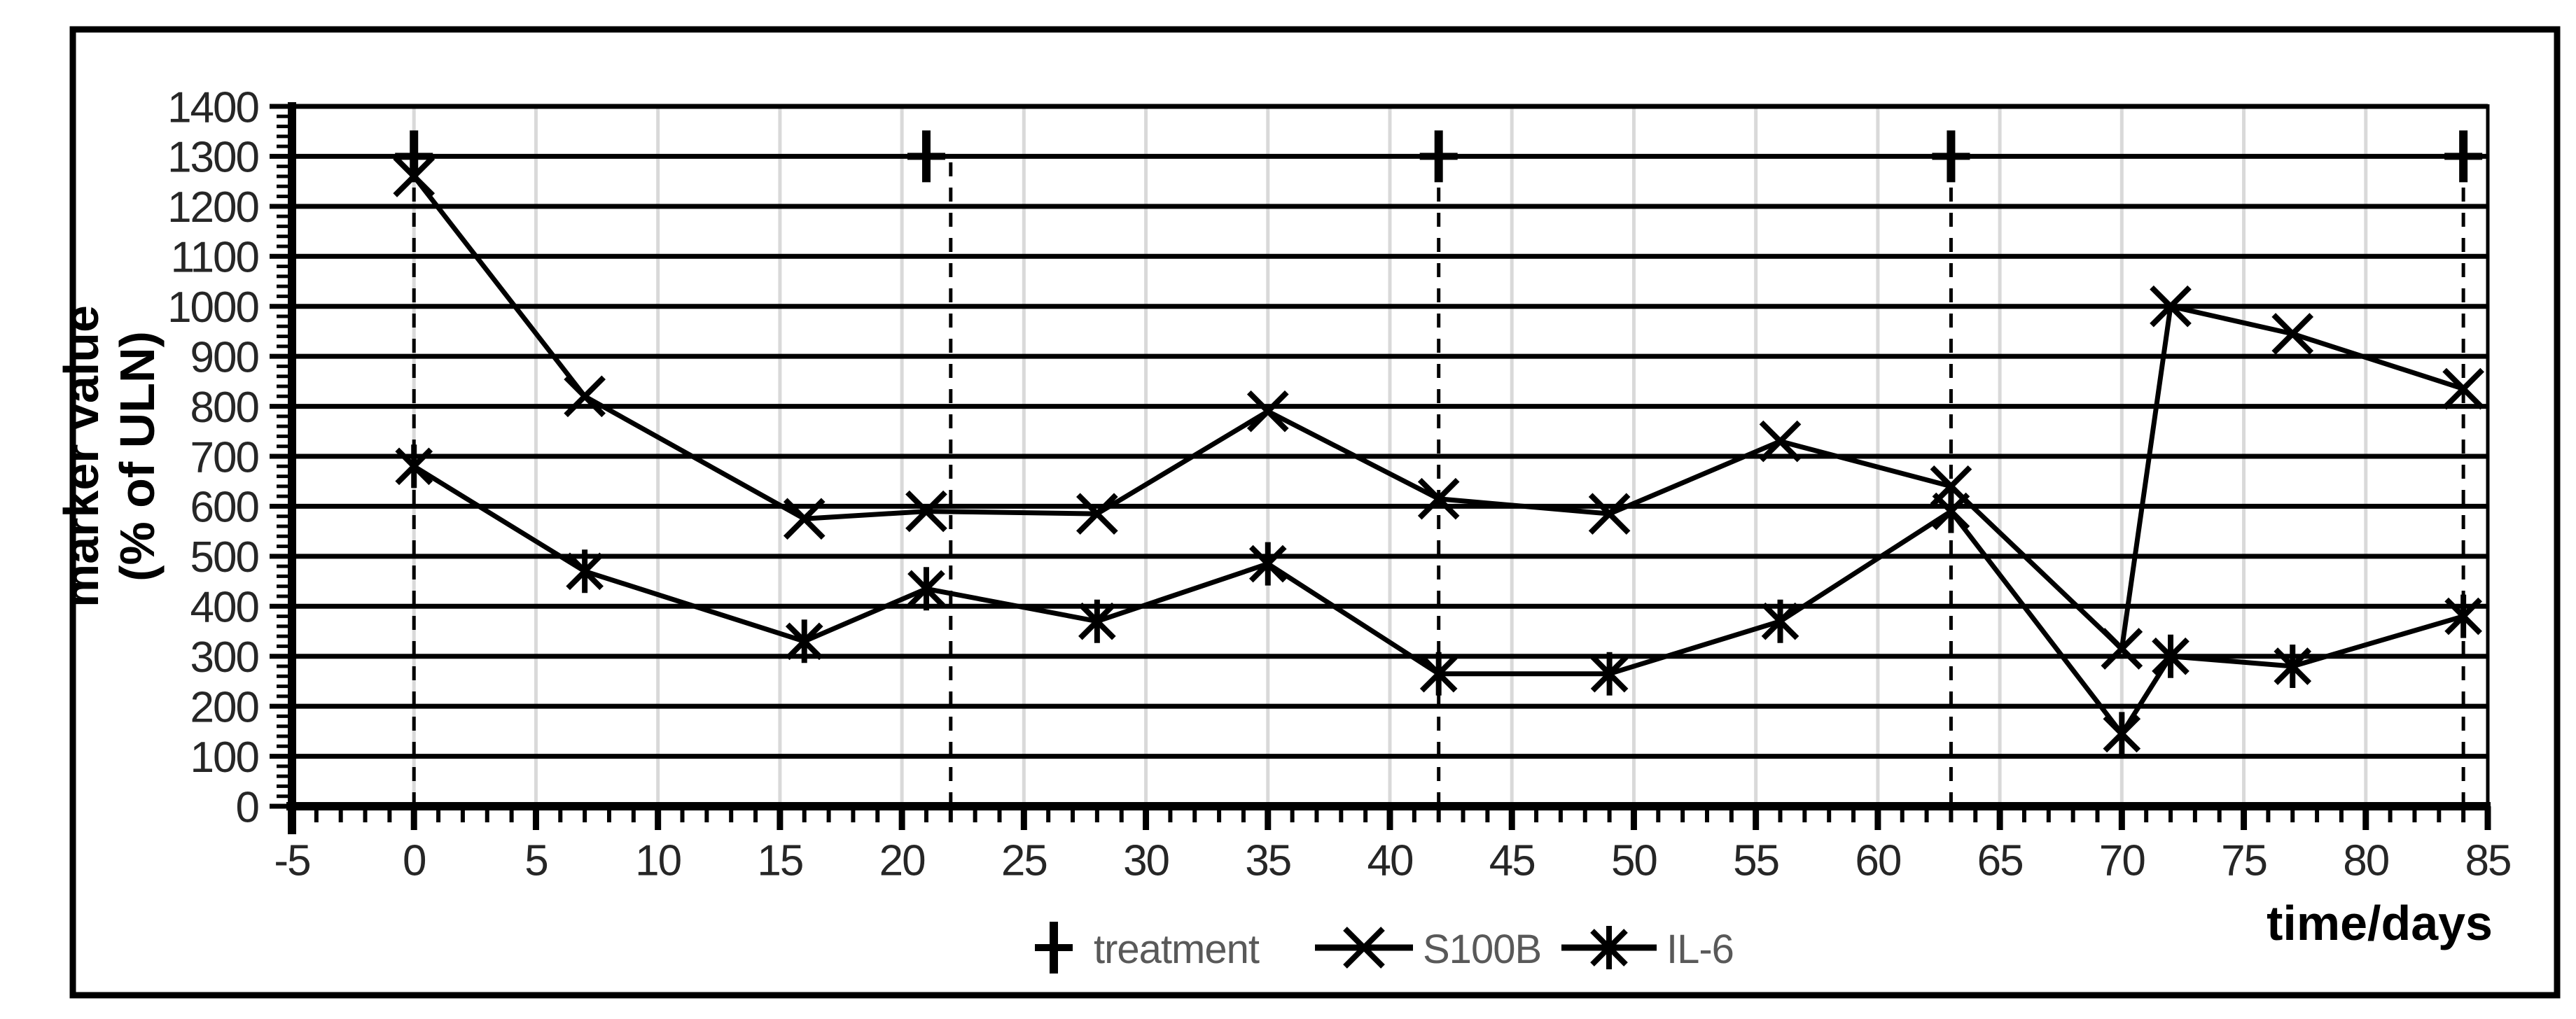 The height and width of the screenshot is (1019, 2576). I want to click on y-axis-title: marker value (% of ULN), so click(109, 456).